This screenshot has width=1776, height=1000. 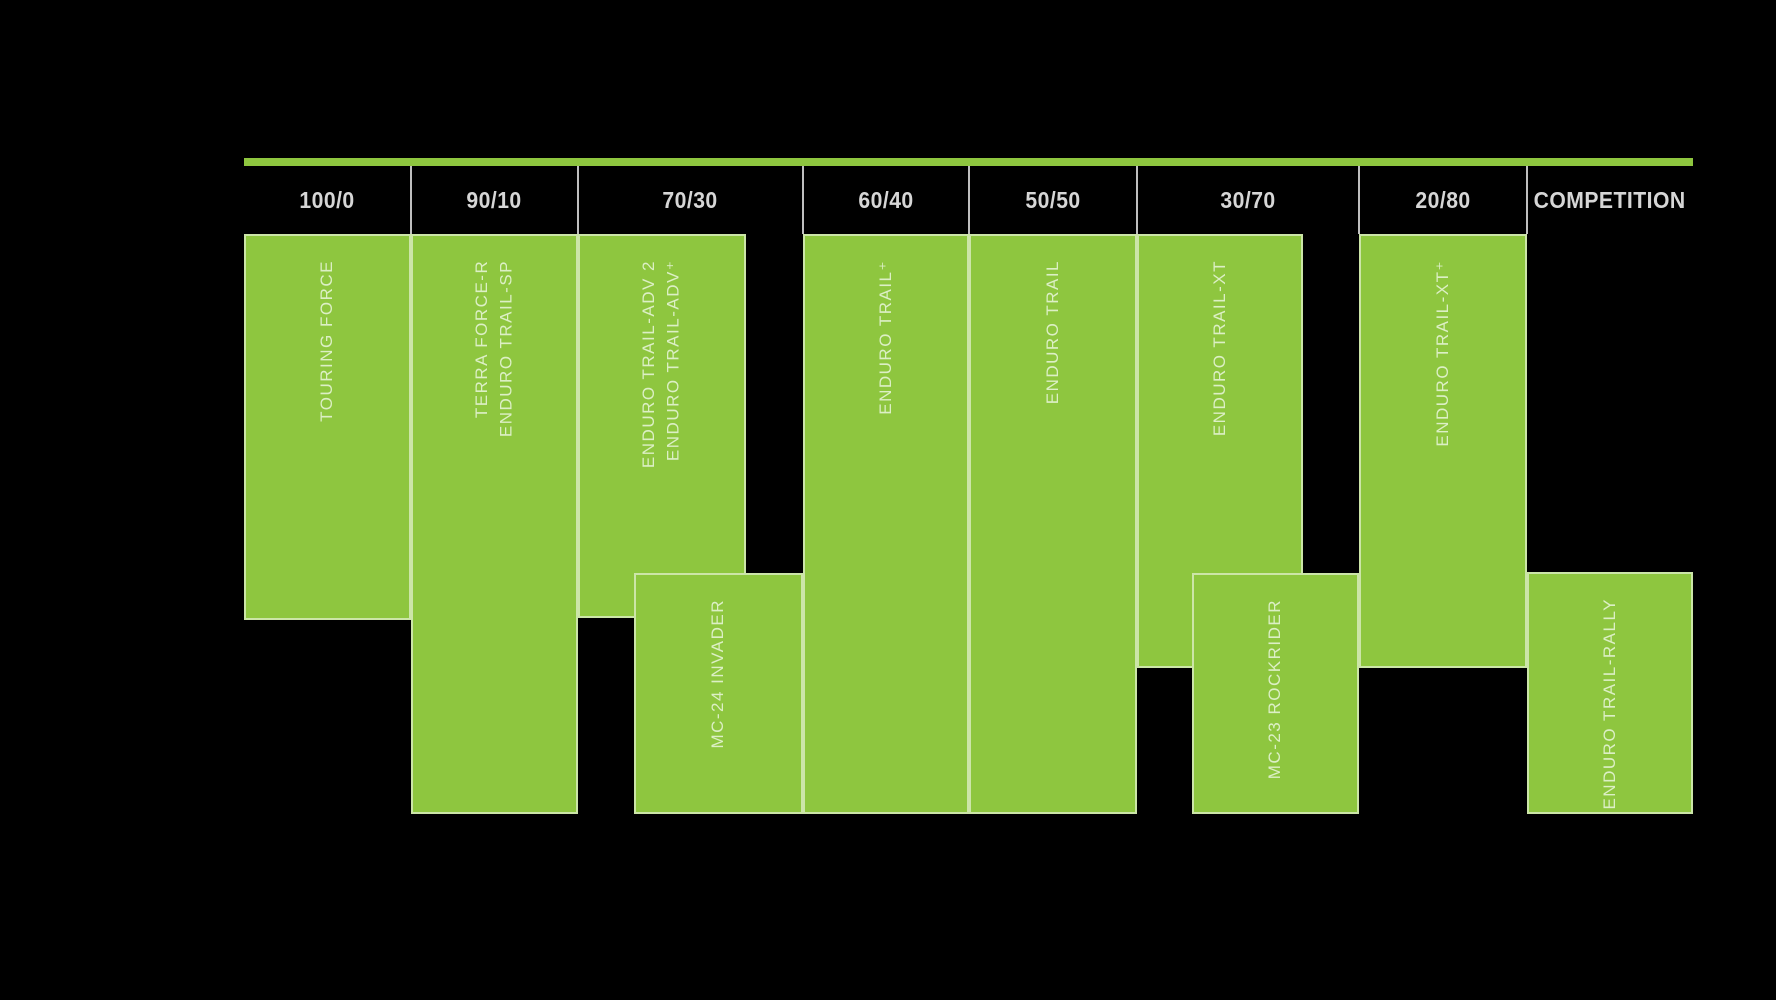 I want to click on bar-label: TOURING FORCE, so click(x=327, y=341).